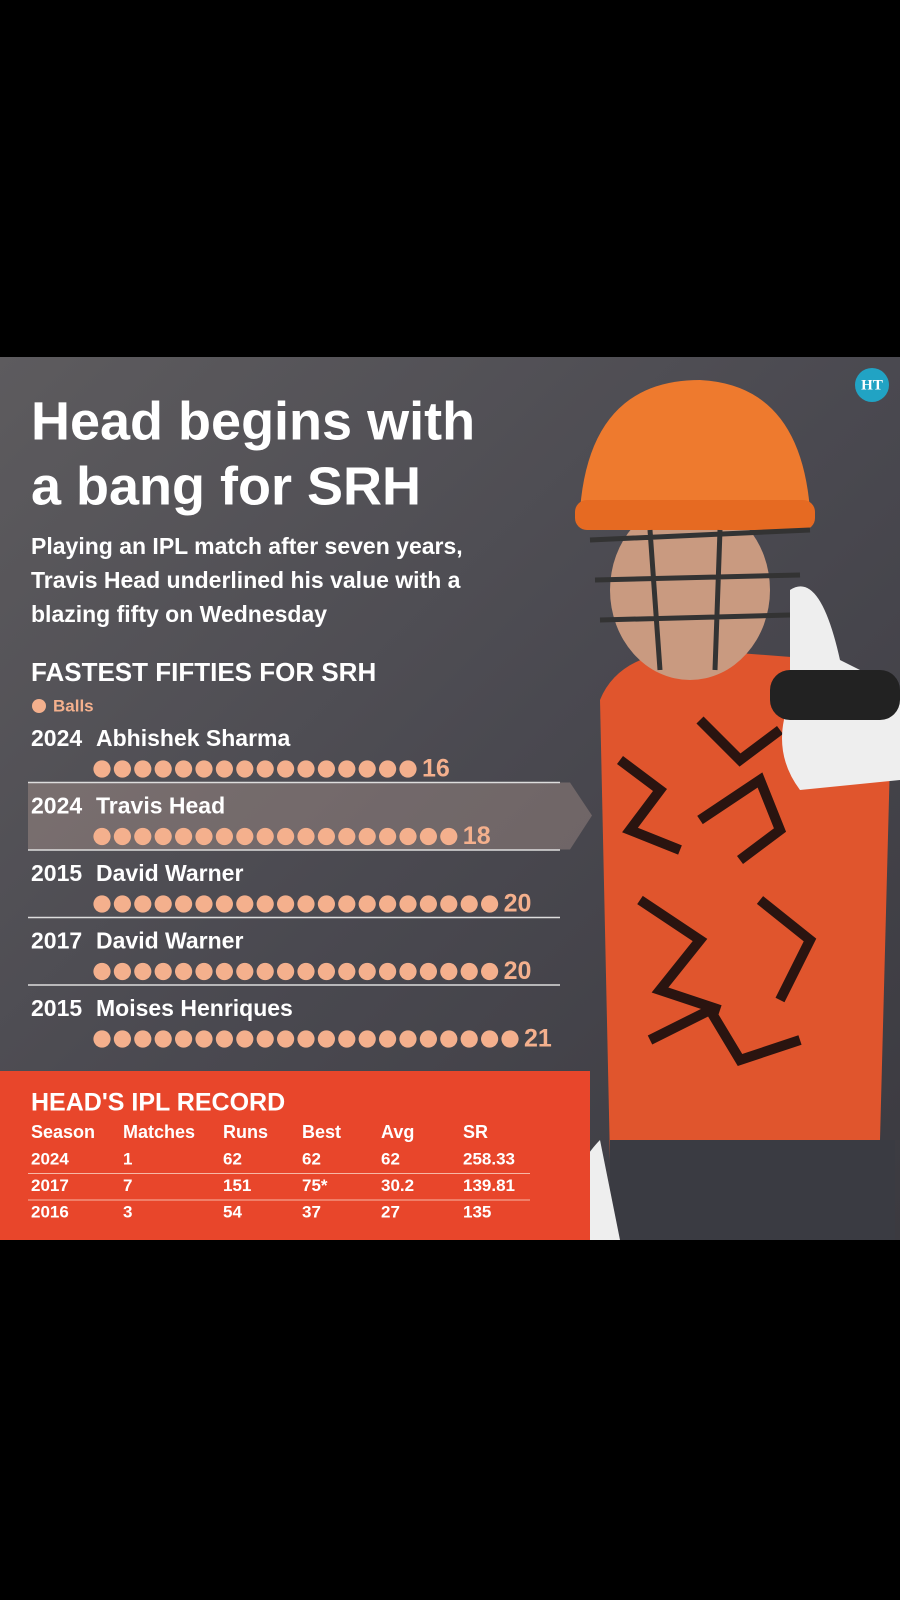  Describe the element at coordinates (226, 486) in the screenshot. I see `title-line: a bang for SRH` at that location.